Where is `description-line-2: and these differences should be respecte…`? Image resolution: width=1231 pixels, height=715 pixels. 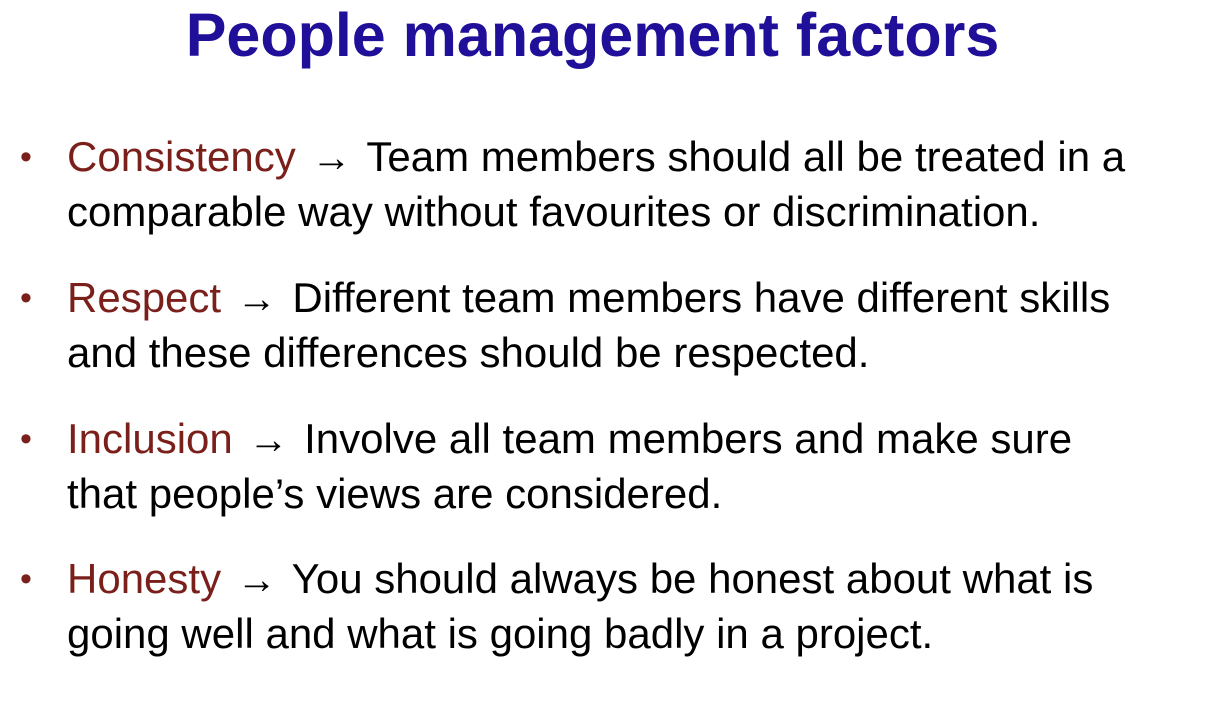
description-line-2: and these differences should be respecte… is located at coordinates (468, 352).